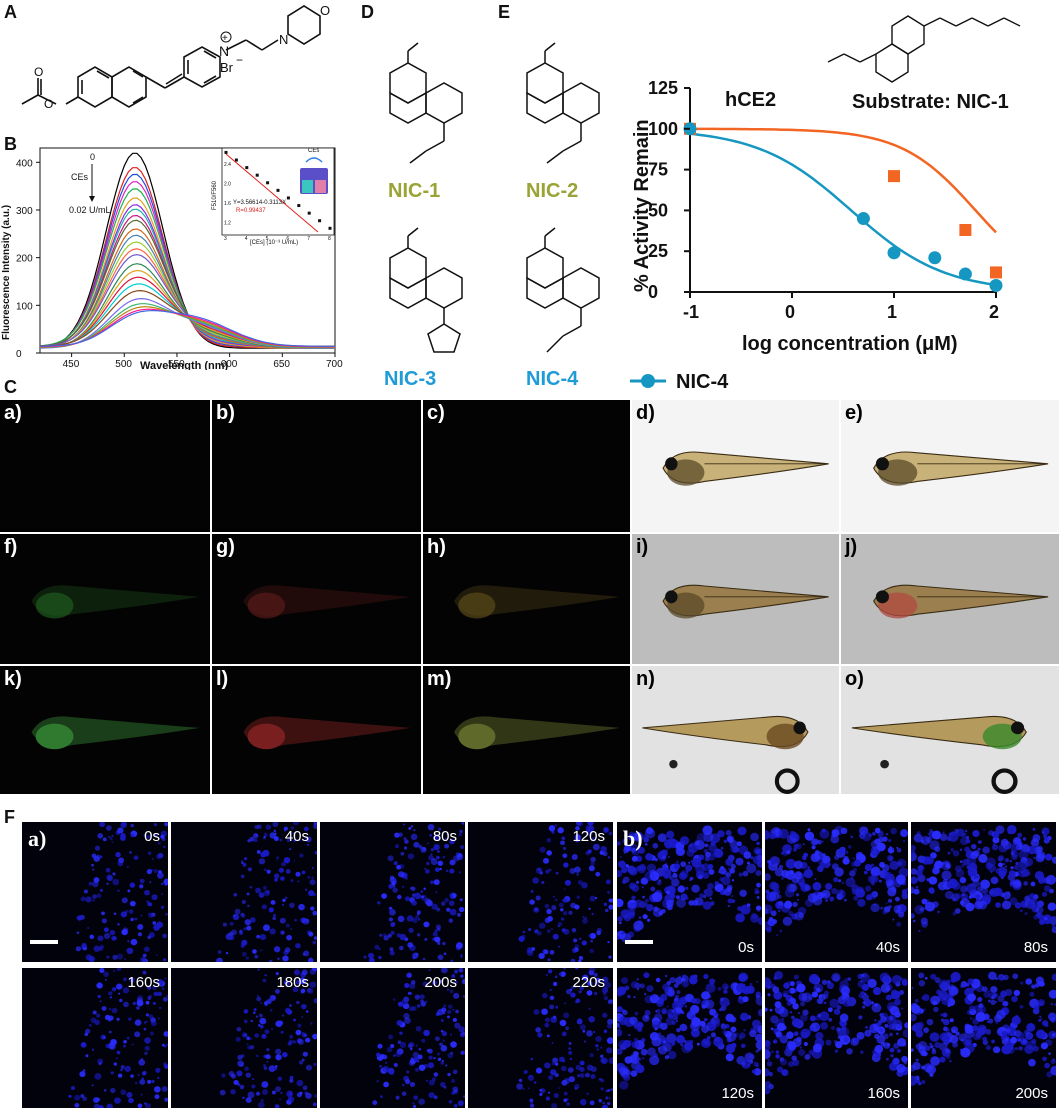  I want to click on inset-y-tick-label: 1.6, so click(227, 204).